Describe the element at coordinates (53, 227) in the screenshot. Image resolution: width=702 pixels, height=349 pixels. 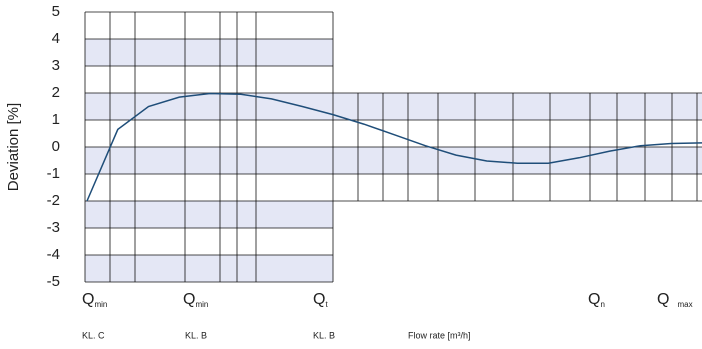
I see `y-tick-label: -3` at that location.